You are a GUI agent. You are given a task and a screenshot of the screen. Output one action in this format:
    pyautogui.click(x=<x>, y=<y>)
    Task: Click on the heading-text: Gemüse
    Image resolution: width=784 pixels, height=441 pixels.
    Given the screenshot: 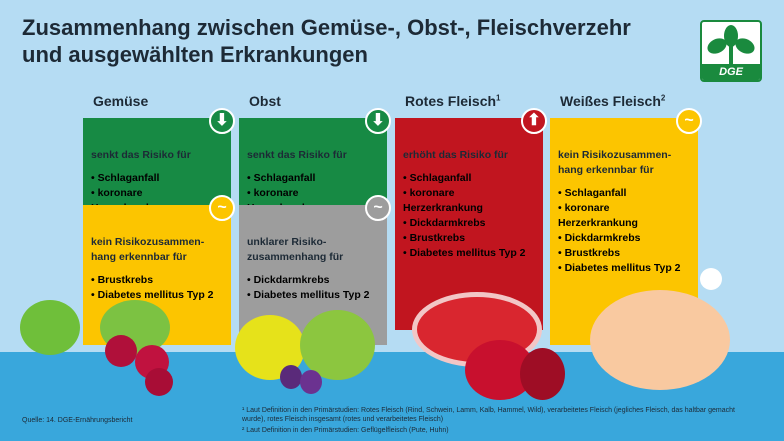 What is the action you would take?
    pyautogui.click(x=121, y=101)
    